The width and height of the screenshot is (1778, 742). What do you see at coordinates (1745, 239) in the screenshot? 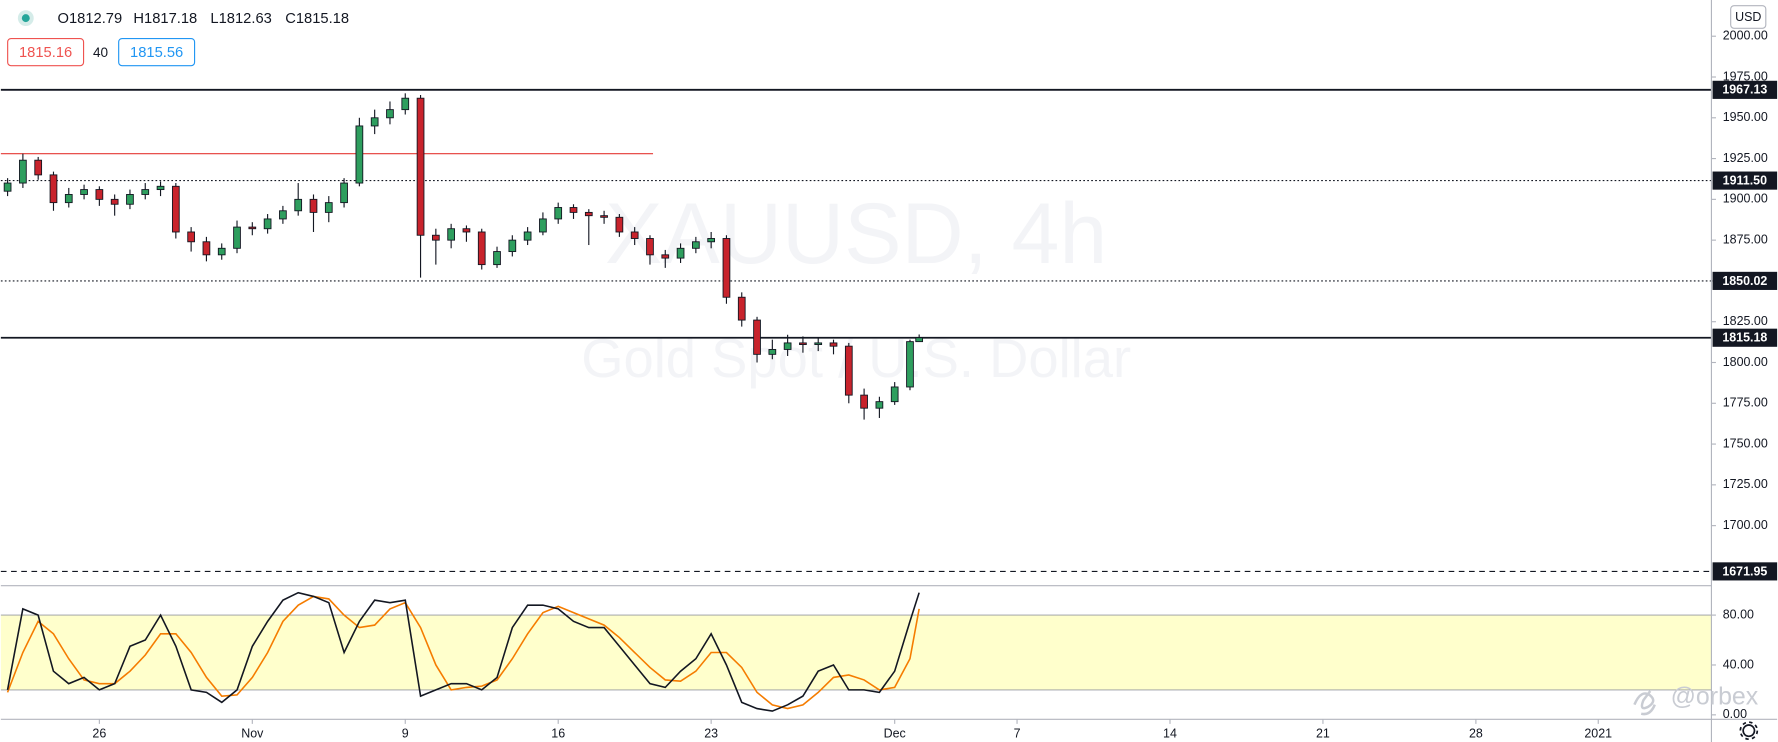
I see `y-tick-label: 1875.00` at bounding box center [1745, 239].